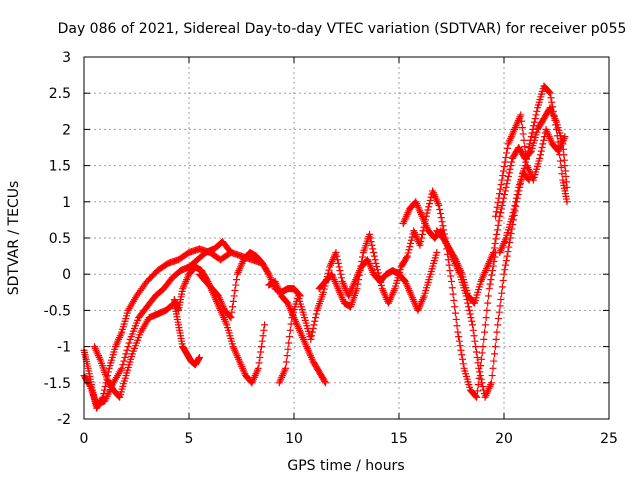 Image resolution: width=640 pixels, height=480 pixels. What do you see at coordinates (349, 439) in the screenshot?
I see `x-tick-labels: 0 5 10 15 20 25` at bounding box center [349, 439].